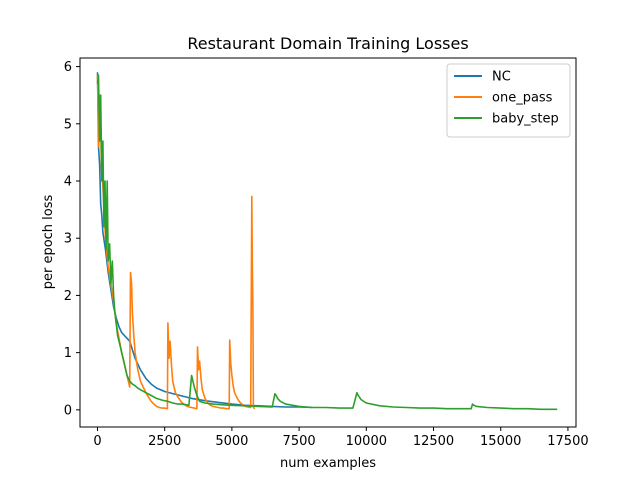 This screenshot has width=640, height=480. Describe the element at coordinates (68, 239) in the screenshot. I see `y-tick-label: 3` at that location.